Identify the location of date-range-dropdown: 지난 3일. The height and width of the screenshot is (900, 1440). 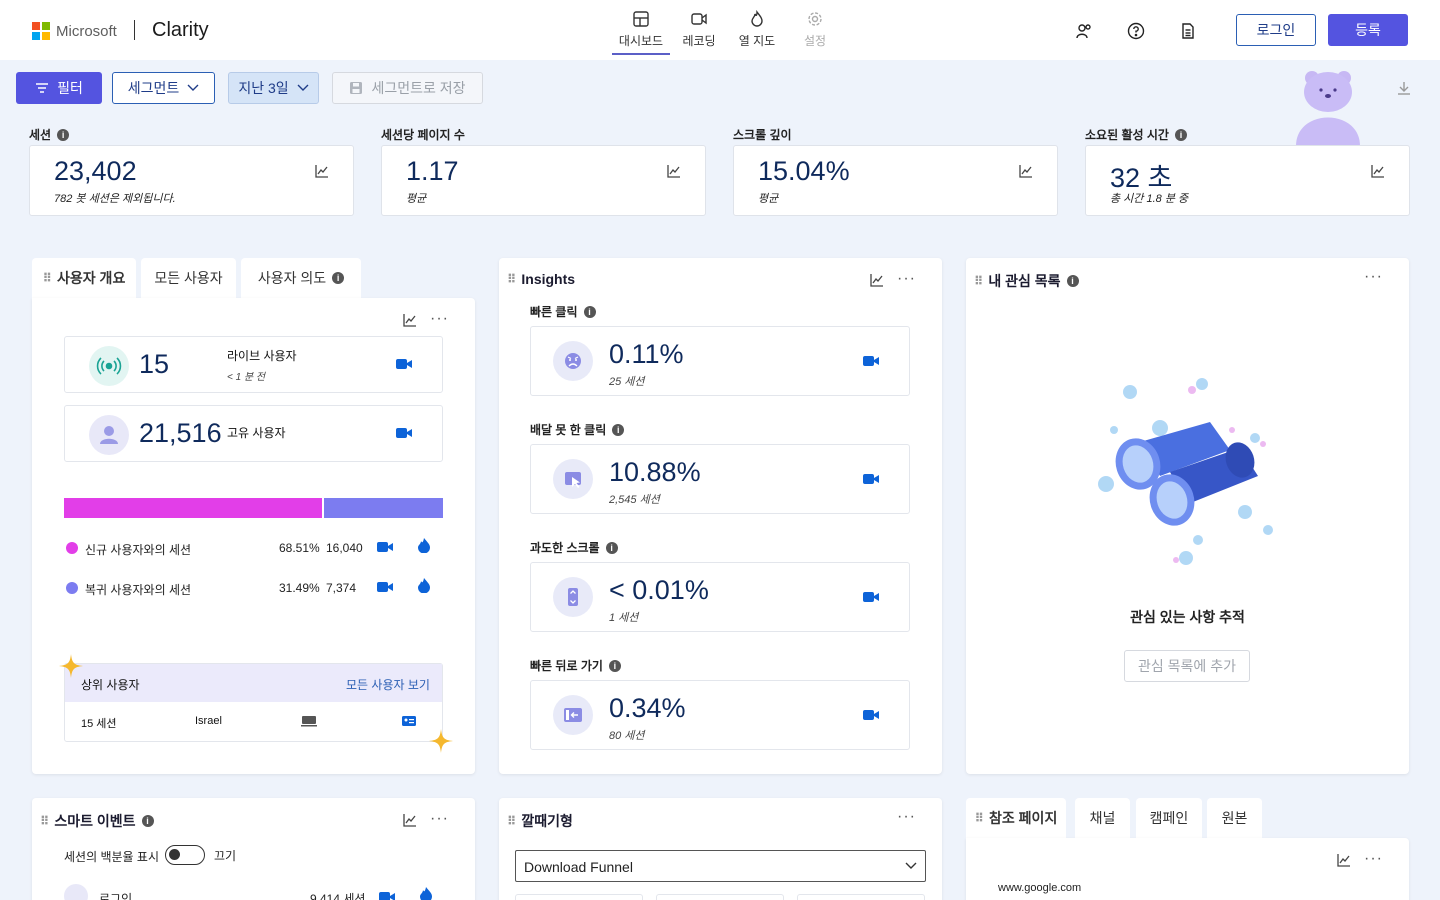
(273, 88).